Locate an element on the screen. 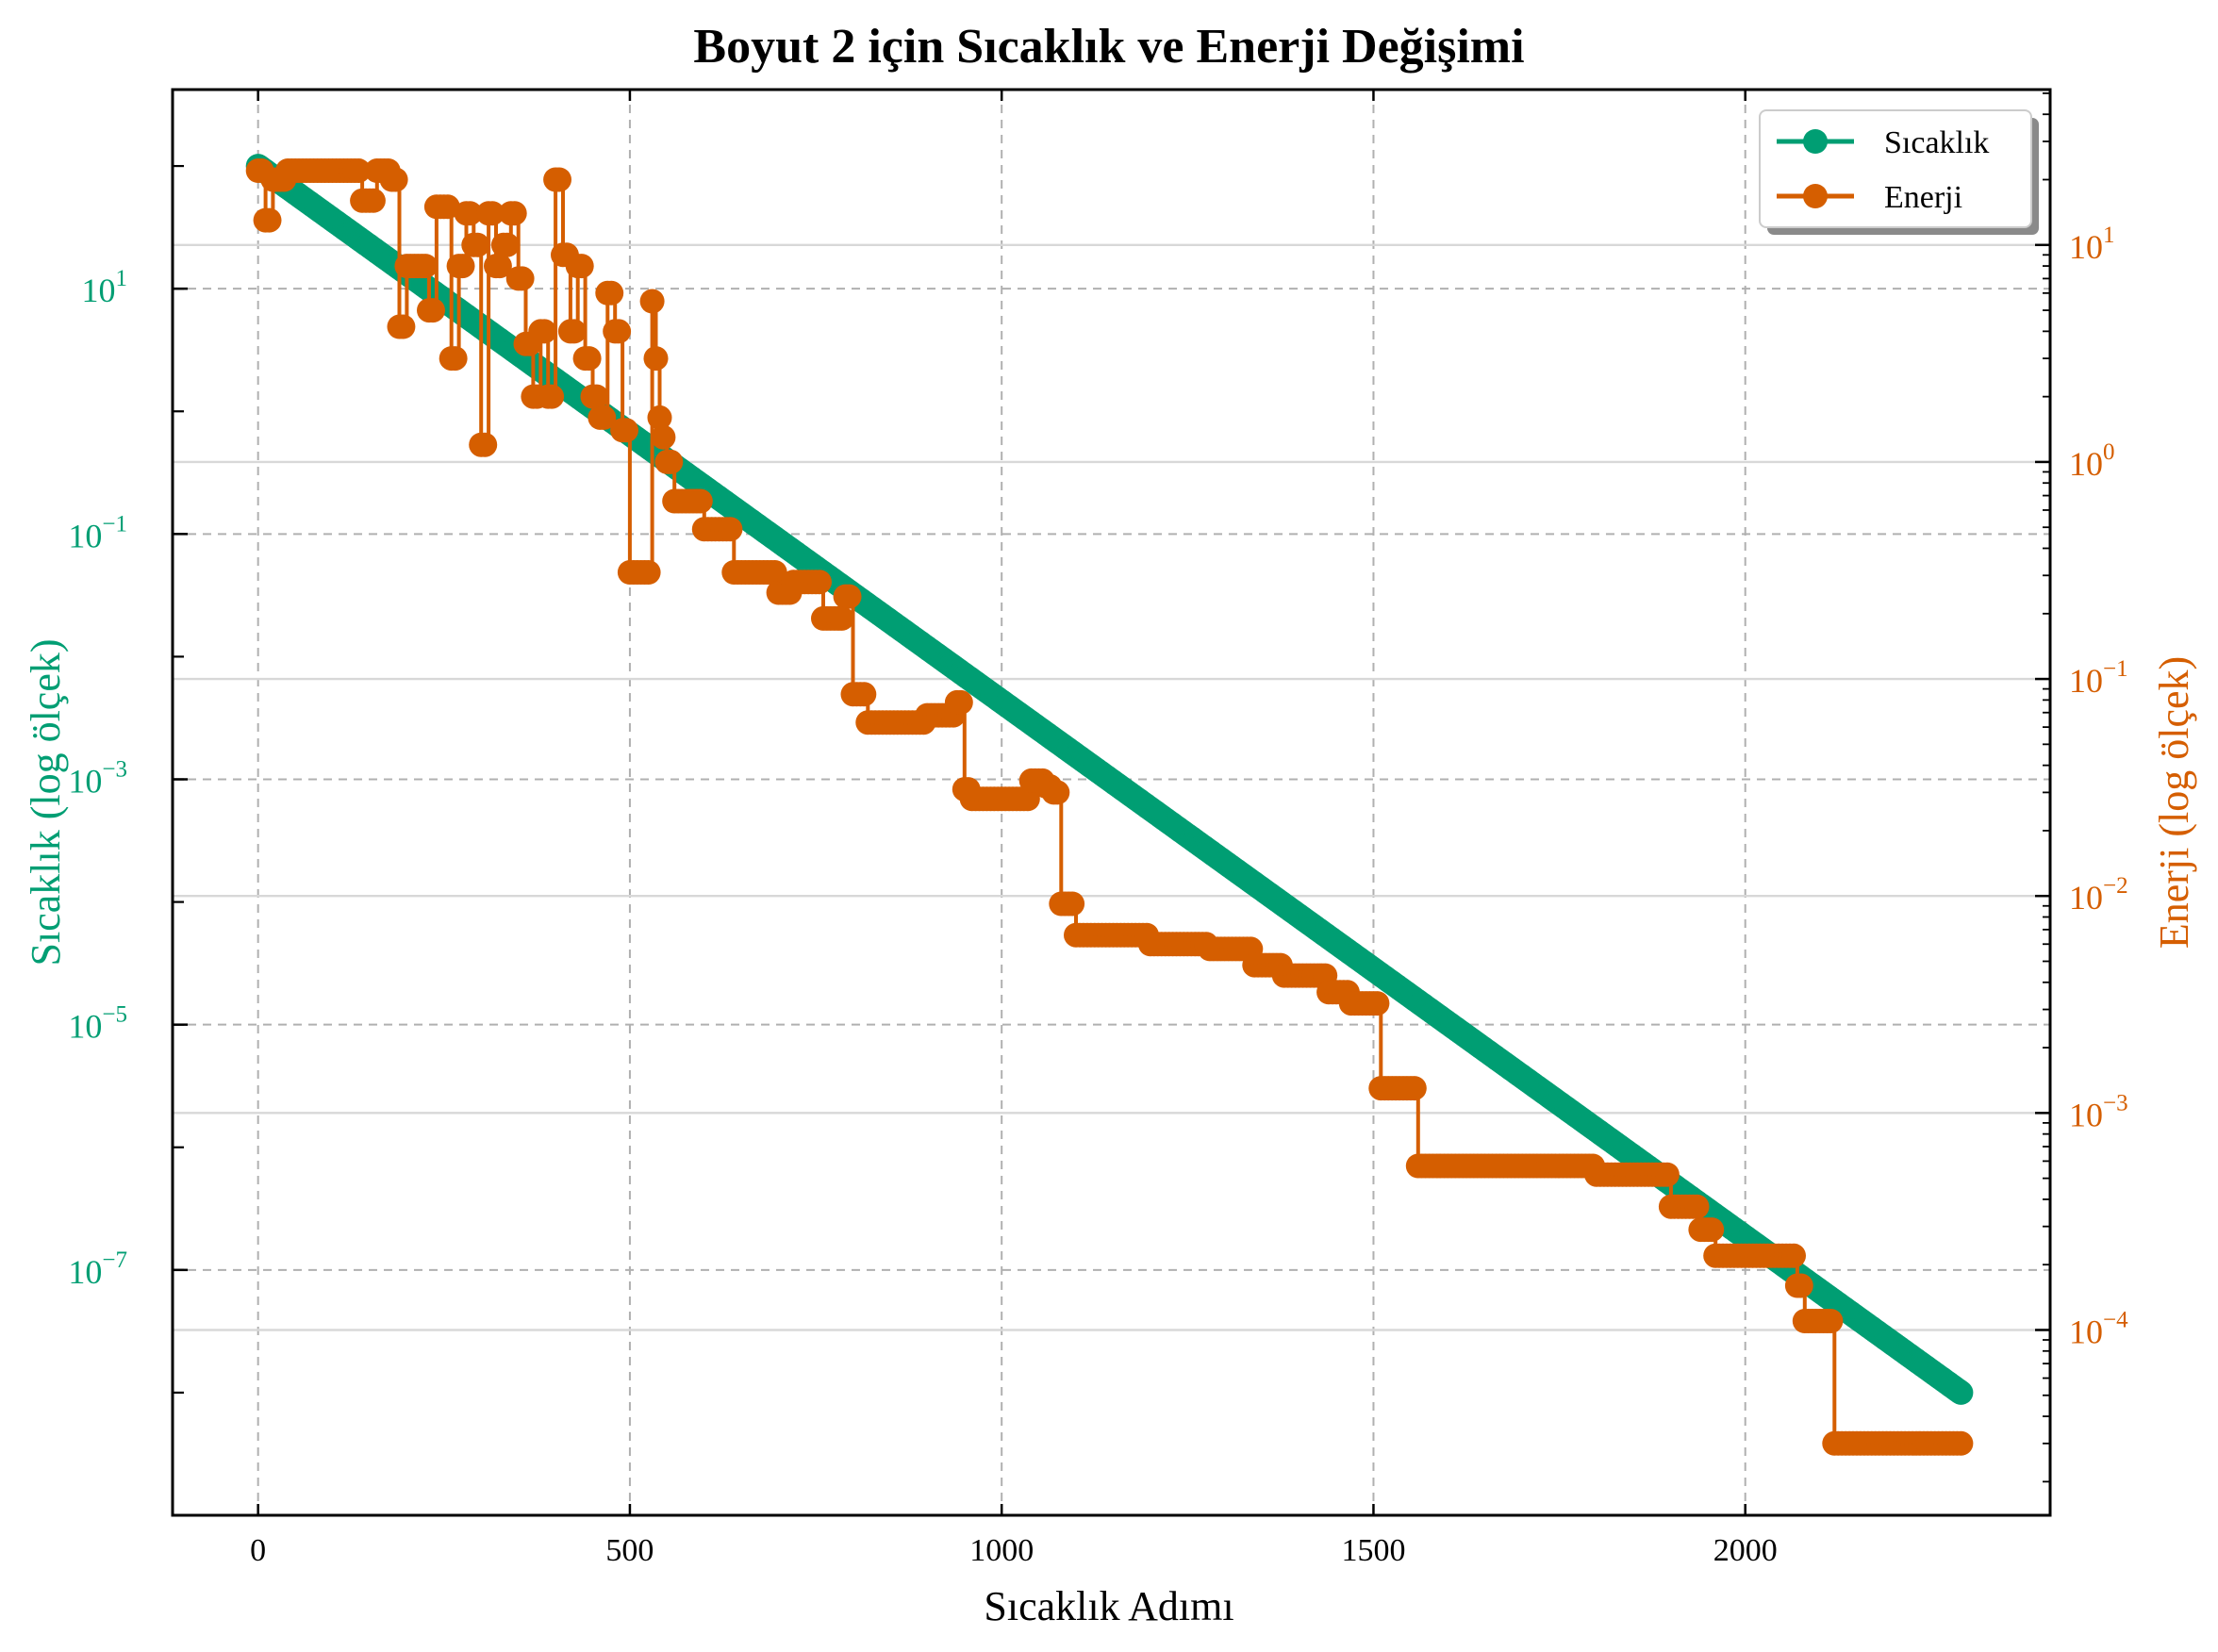 Image resolution: width=2218 pixels, height=1652 pixels. x-tick-label: 0 is located at coordinates (258, 1550).